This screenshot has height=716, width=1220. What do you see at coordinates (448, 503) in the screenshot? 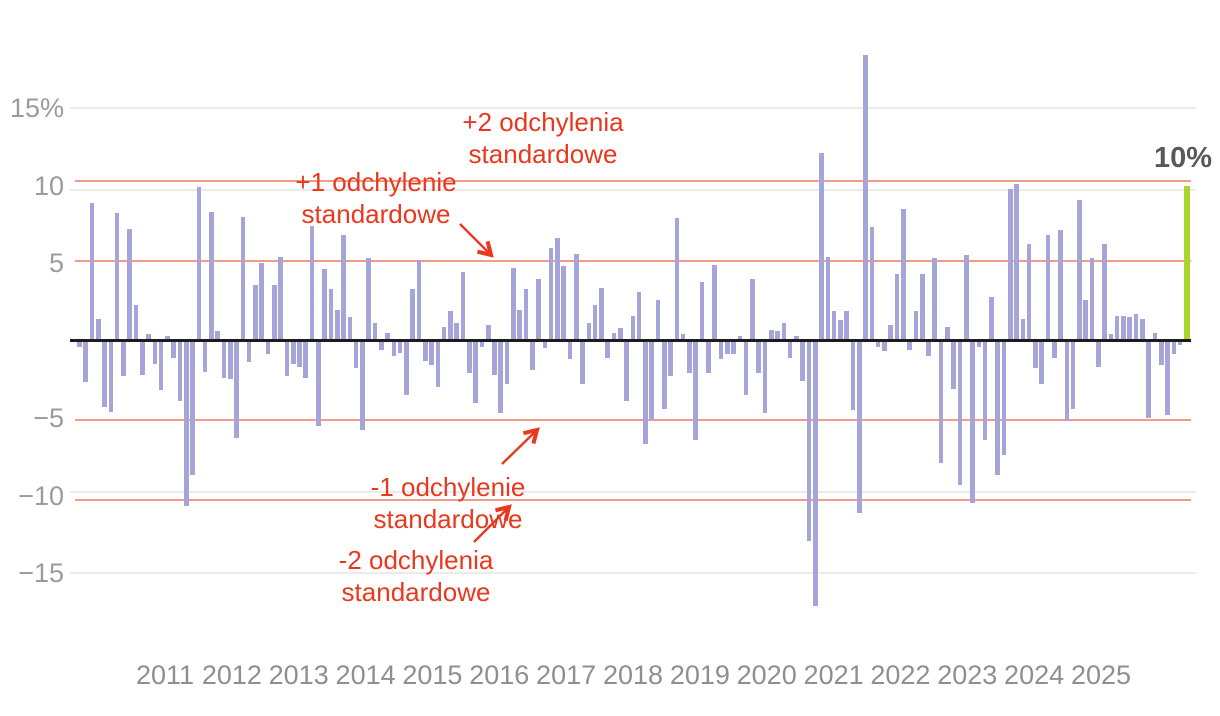
I see `annotation-minus1-sd: -1 odchylenie standardowe` at bounding box center [448, 503].